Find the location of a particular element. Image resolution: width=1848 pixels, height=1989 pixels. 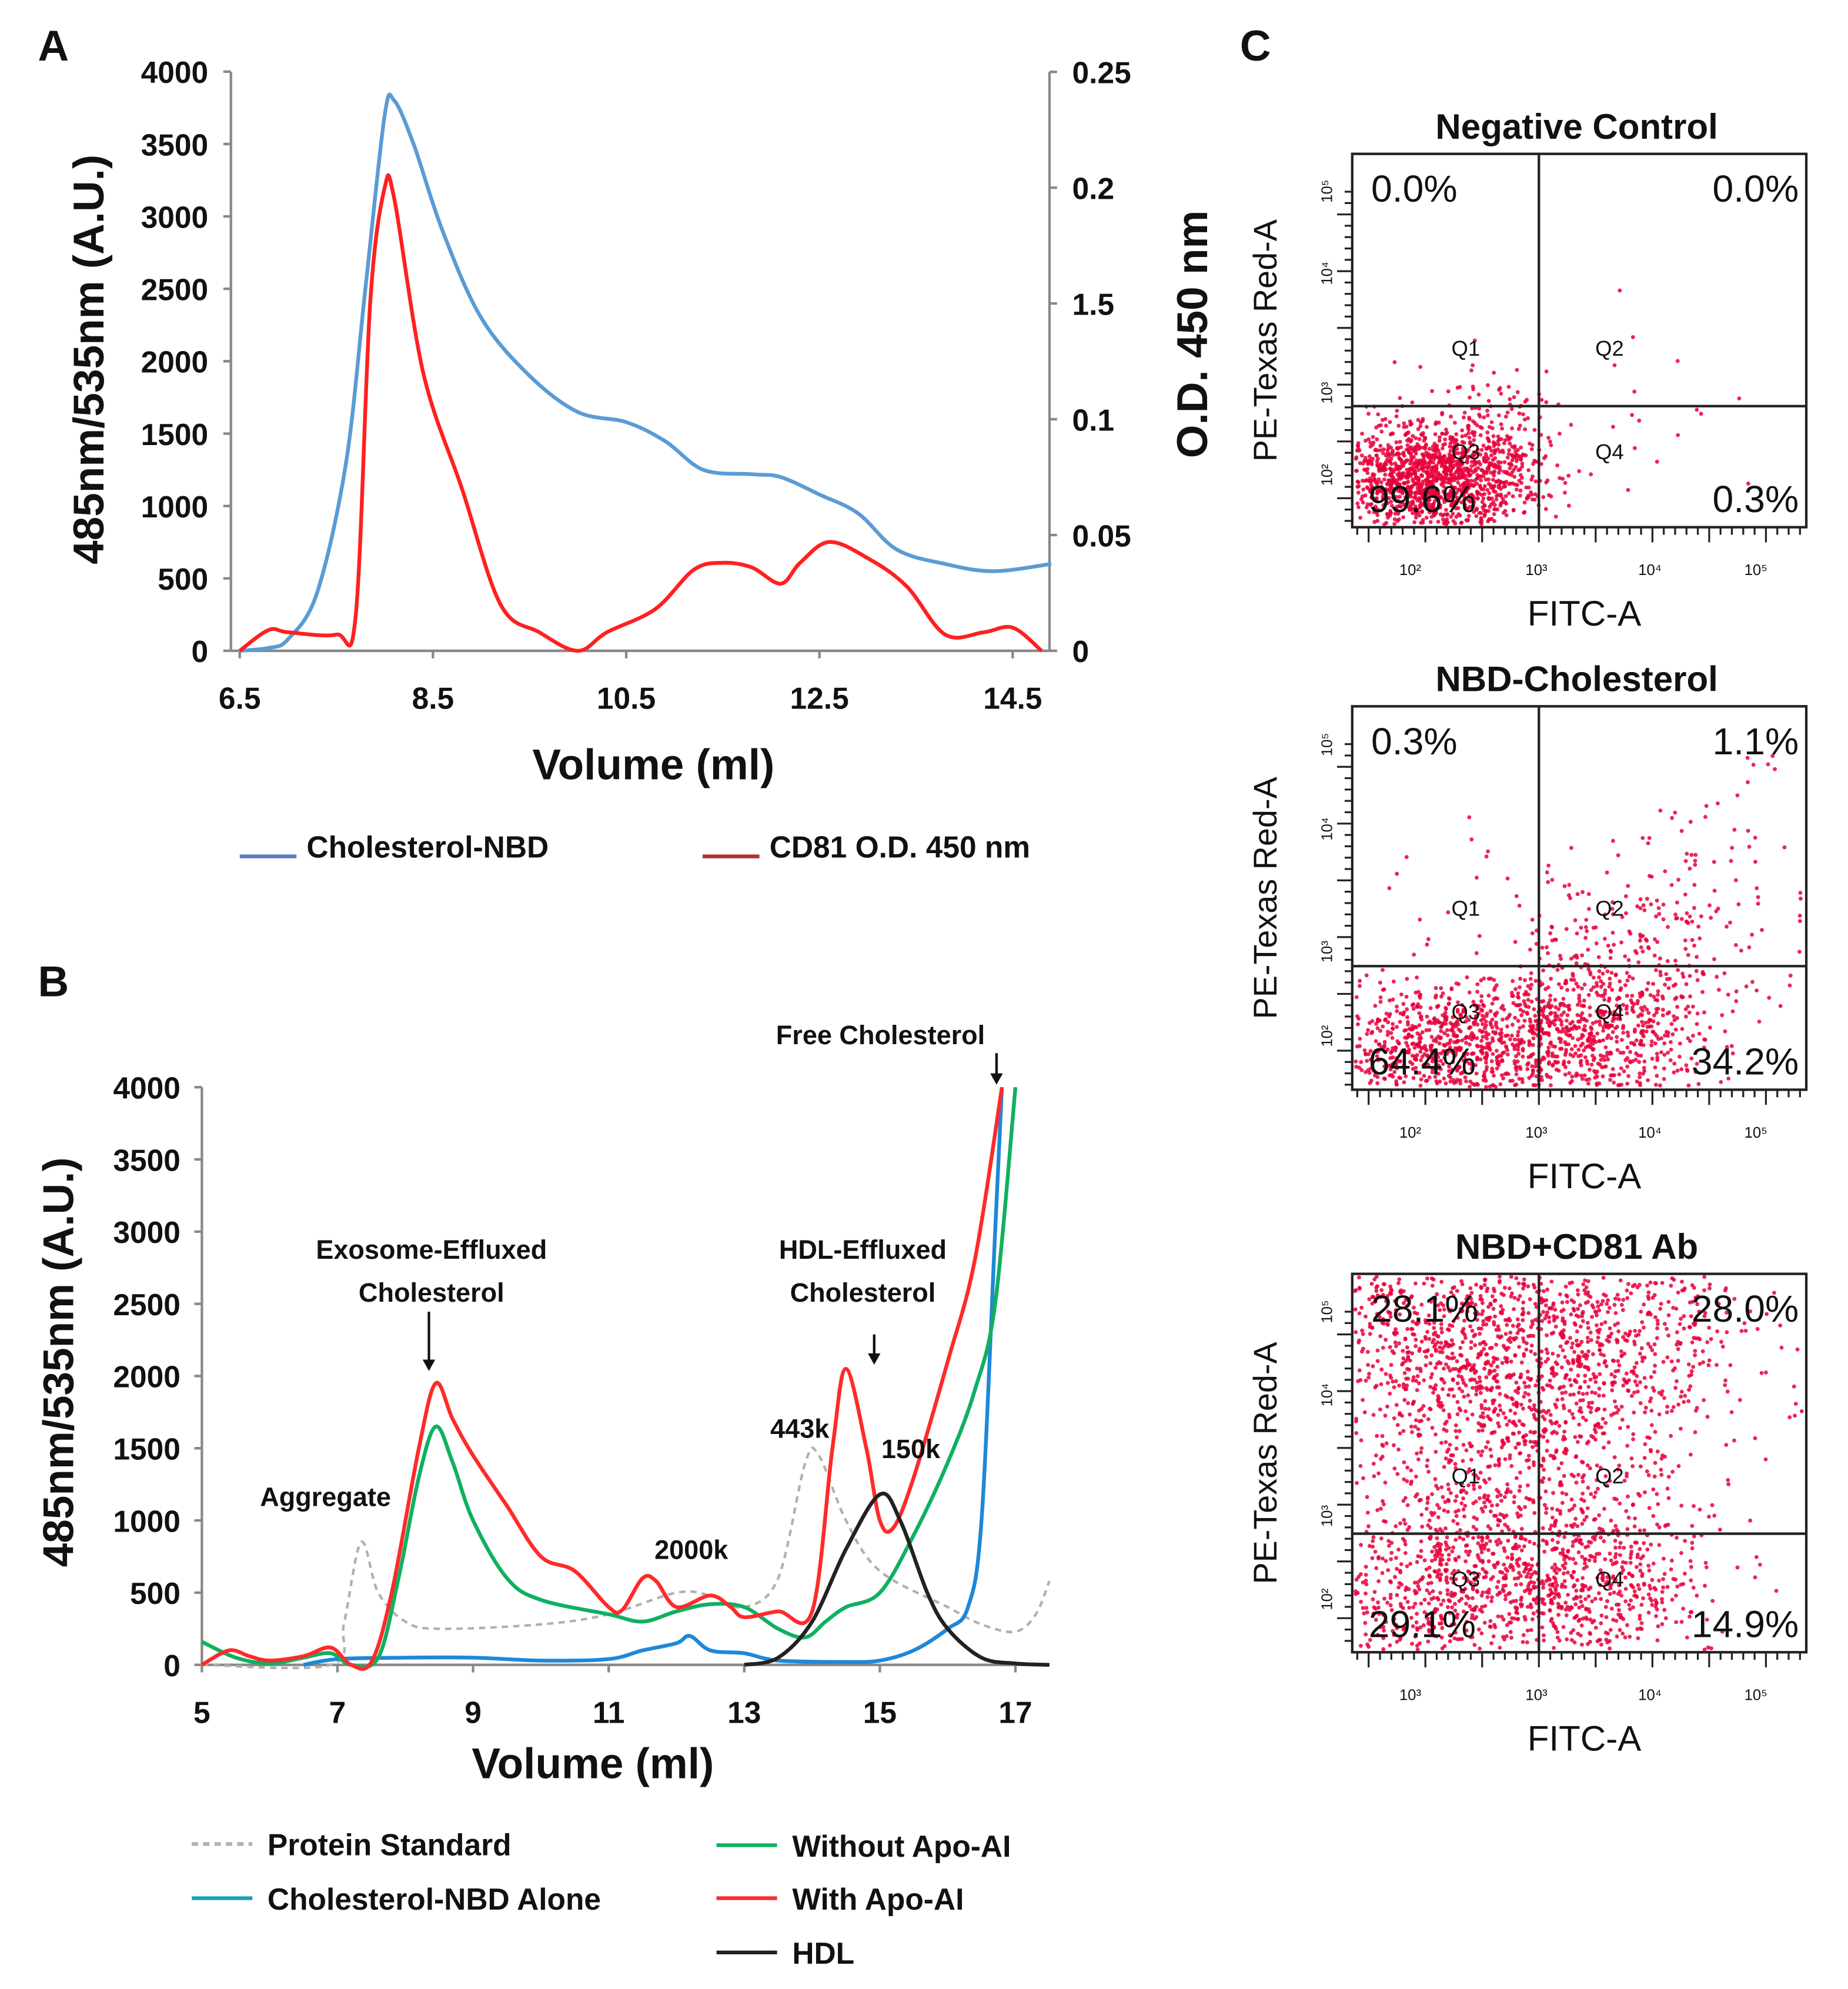

y-tick-label: 0 is located at coordinates (199, 651).